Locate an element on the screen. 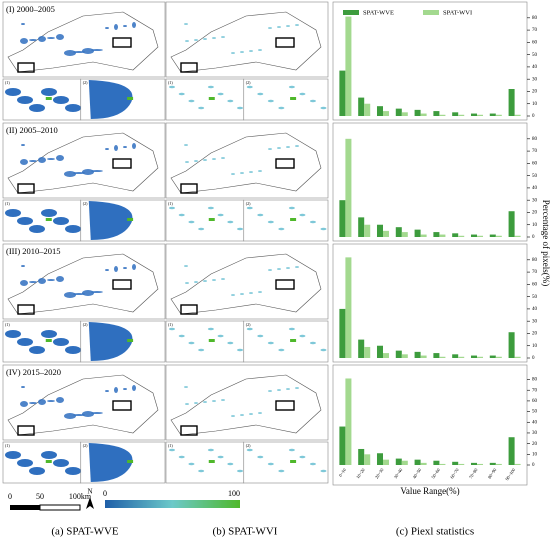 This screenshot has width=550, height=548. scale-label: 50 is located at coordinates (40, 496).